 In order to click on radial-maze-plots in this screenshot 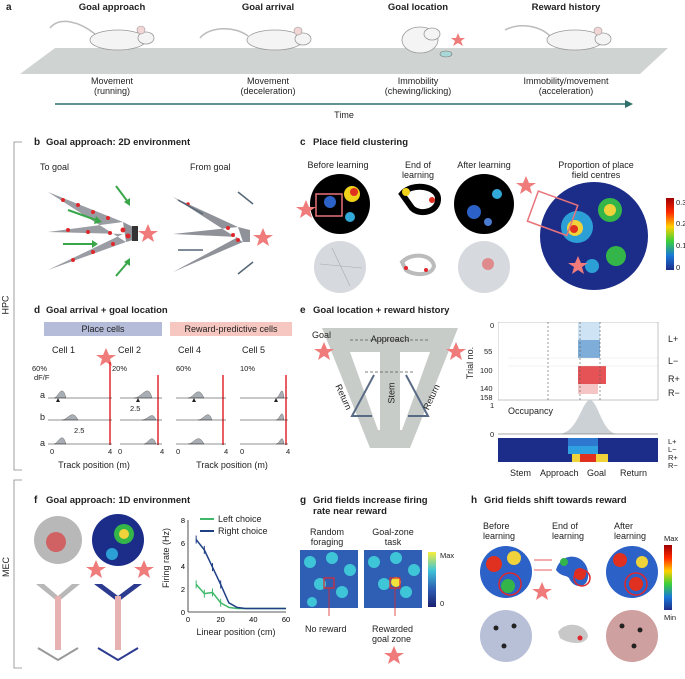, I will do `click(160, 231)`.